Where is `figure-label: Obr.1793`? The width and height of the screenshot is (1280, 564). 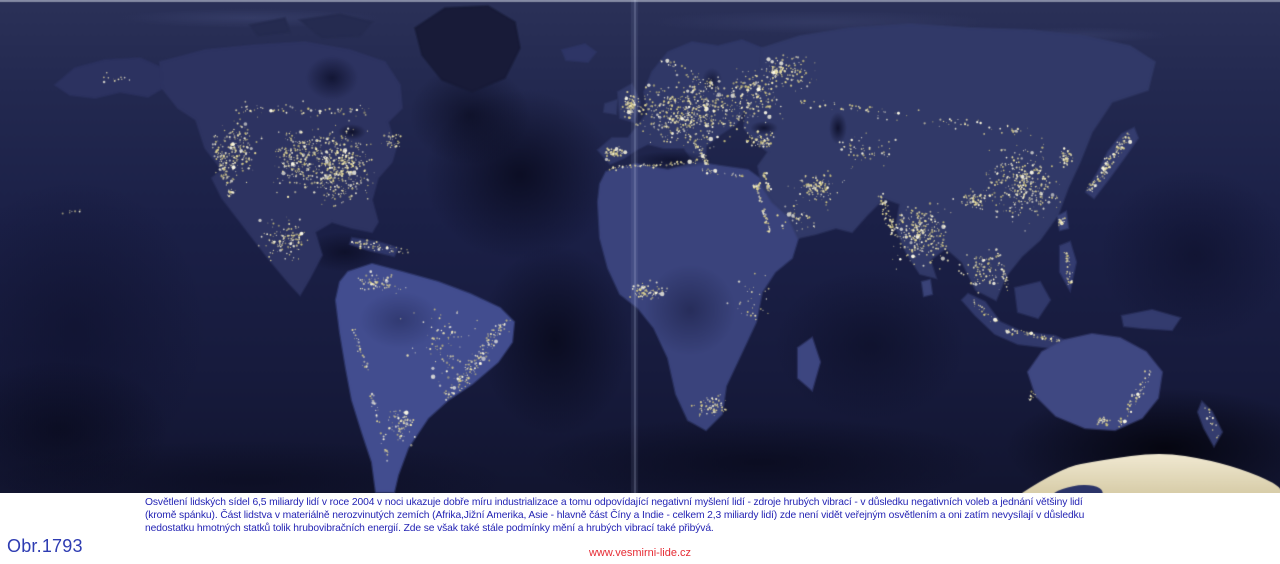 figure-label: Obr.1793 is located at coordinates (45, 546).